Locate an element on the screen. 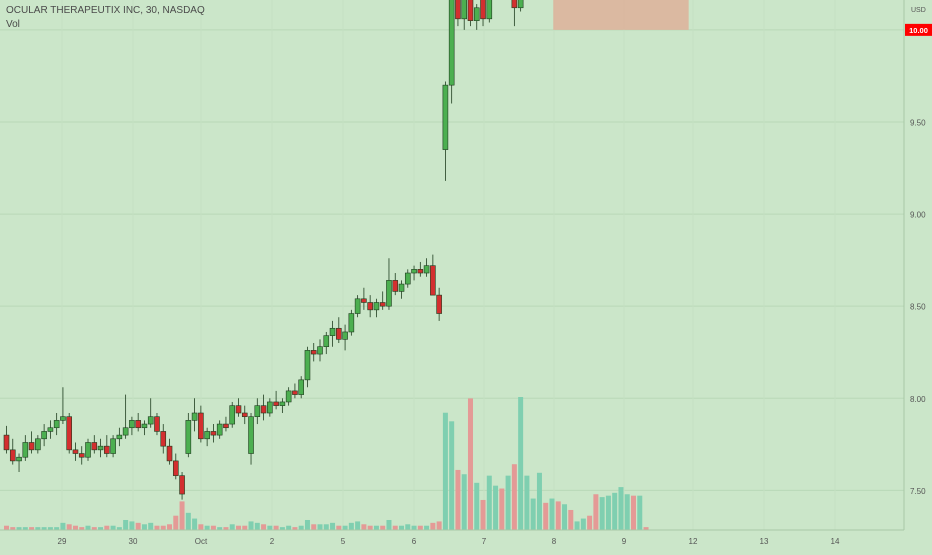 Image resolution: width=932 pixels, height=555 pixels. x-tick-label: 6 is located at coordinates (414, 541).